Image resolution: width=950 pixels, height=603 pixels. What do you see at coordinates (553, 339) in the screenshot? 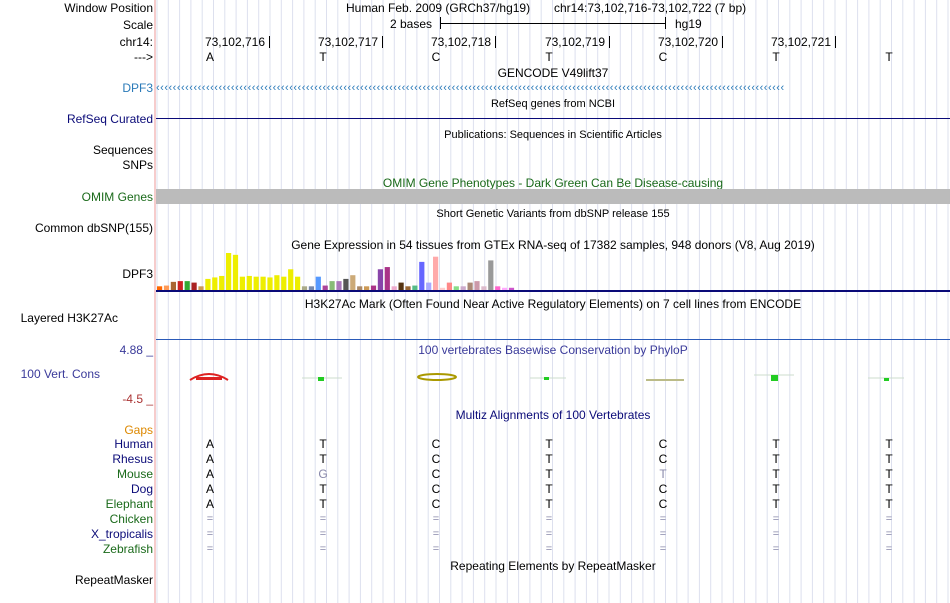
I see `h3k27ac-signal-line` at bounding box center [553, 339].